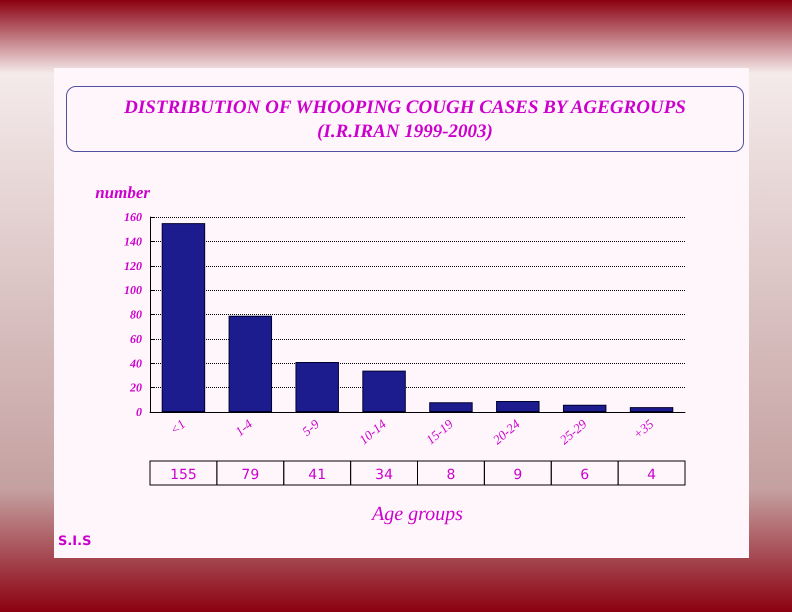  What do you see at coordinates (177, 427) in the screenshot?
I see `x-tick-label: <1` at bounding box center [177, 427].